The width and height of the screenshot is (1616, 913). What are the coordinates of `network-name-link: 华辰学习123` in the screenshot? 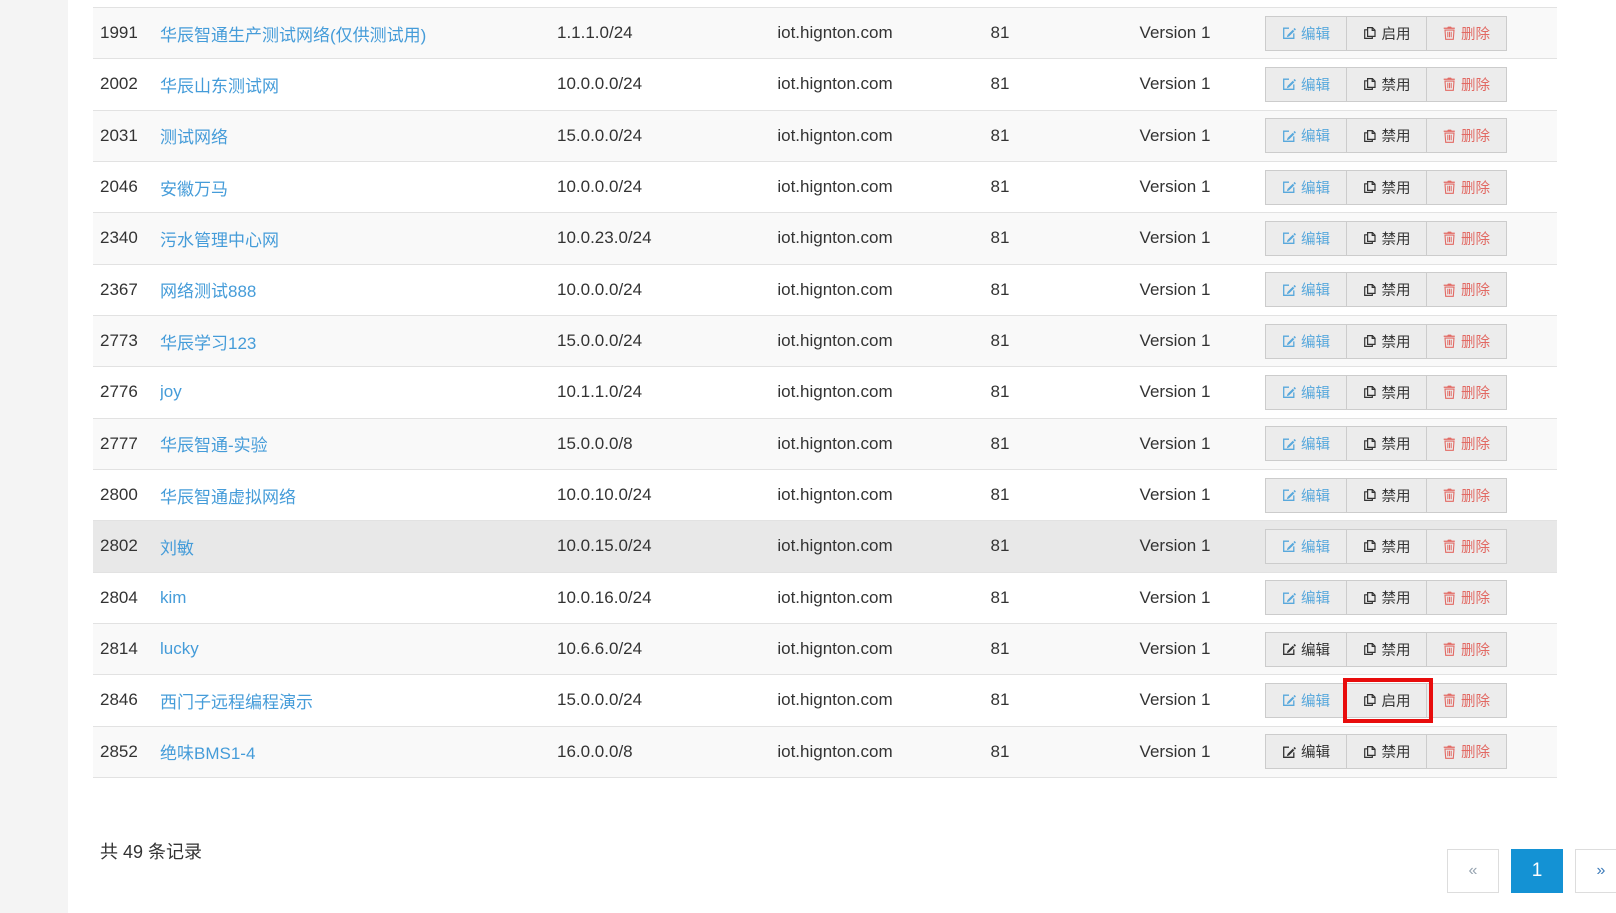 It's located at (208, 343).